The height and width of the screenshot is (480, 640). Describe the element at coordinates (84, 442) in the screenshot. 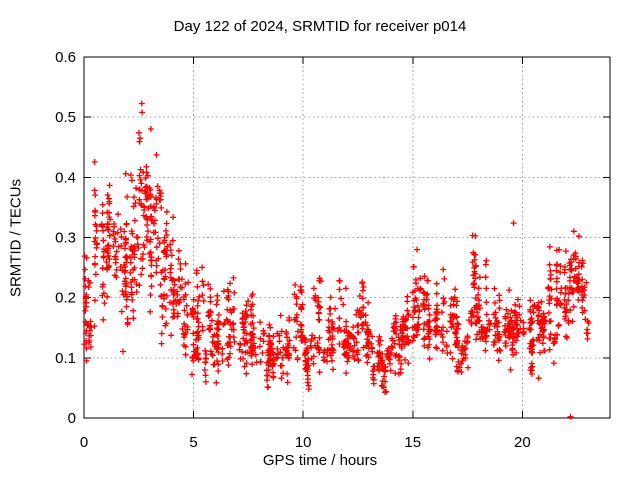

I see `x-tick-label: 0` at that location.